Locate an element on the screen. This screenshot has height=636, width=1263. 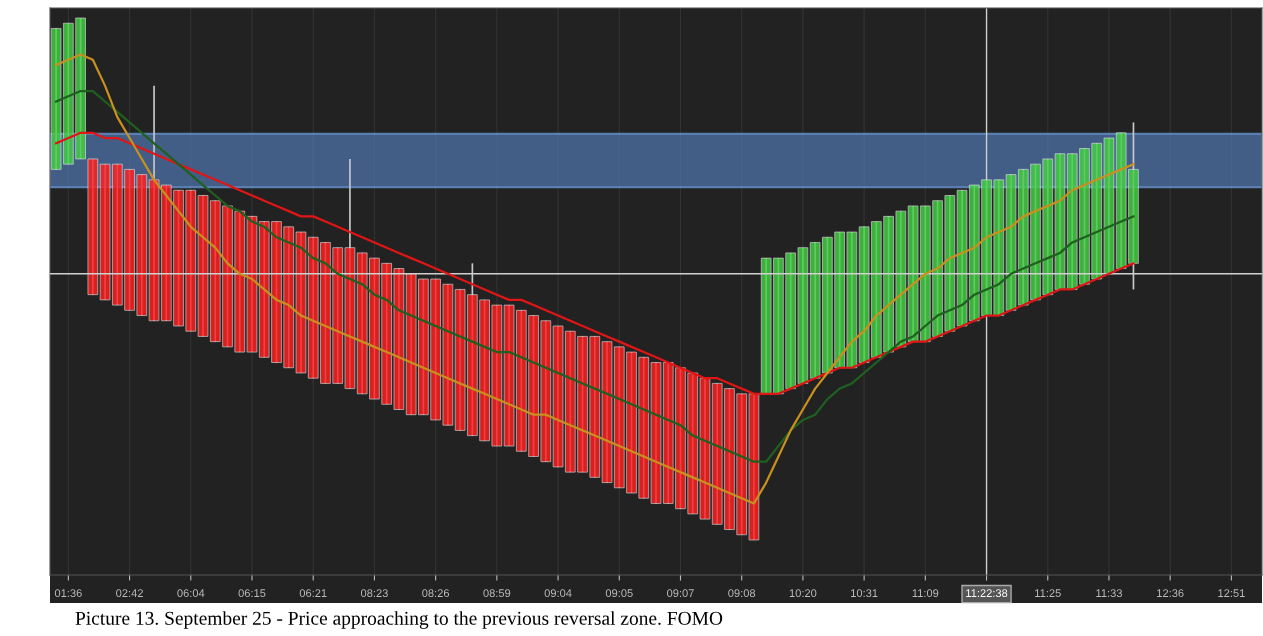
x-tick-label: 06:21 is located at coordinates (313, 593).